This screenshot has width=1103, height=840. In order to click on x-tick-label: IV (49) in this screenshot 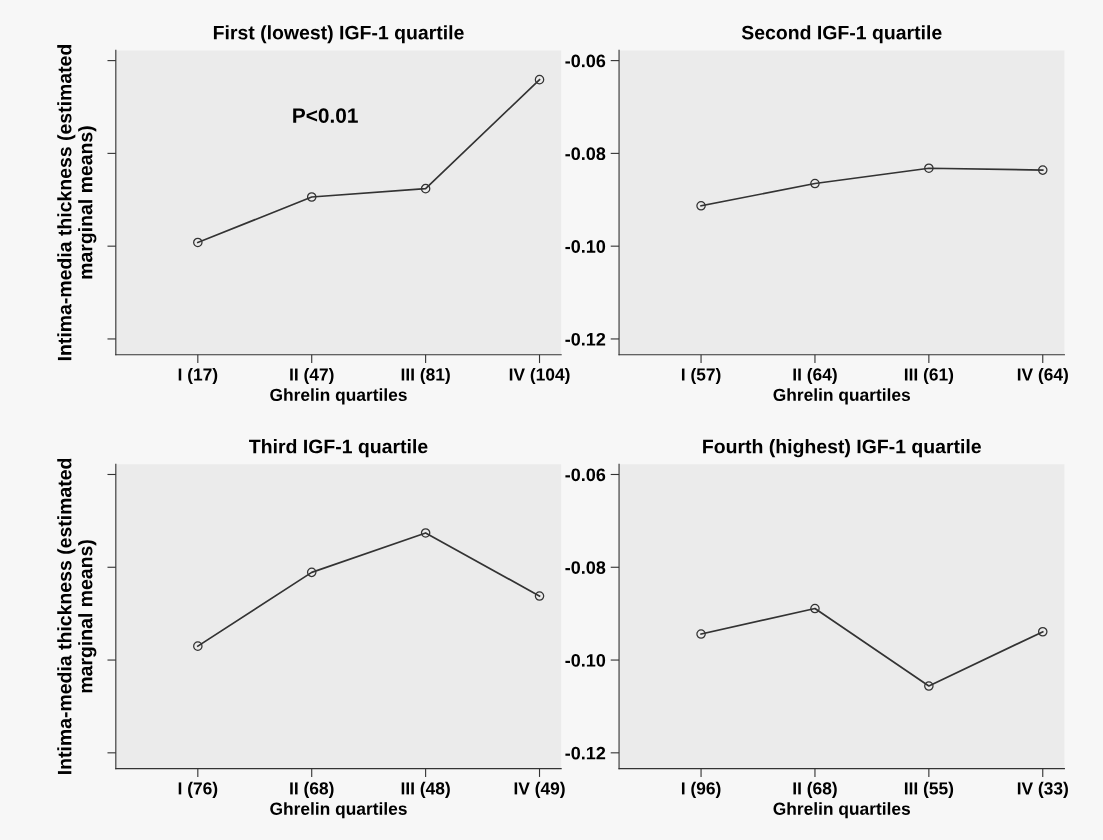, I will do `click(539, 789)`.